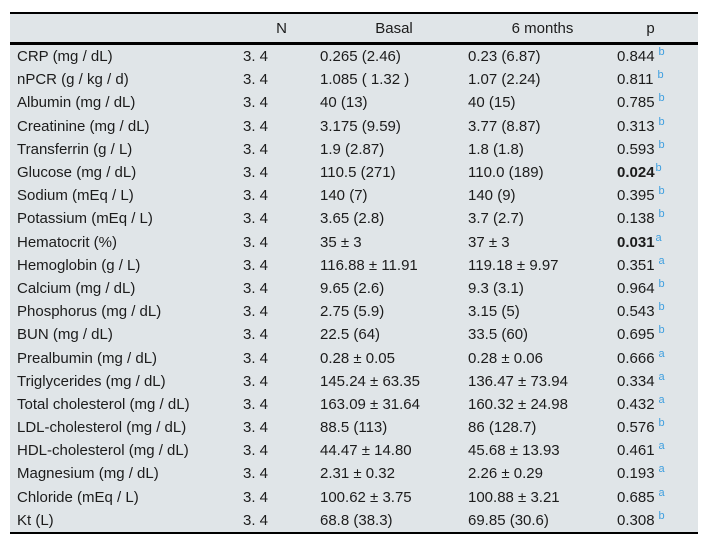 The width and height of the screenshot is (711, 545). What do you see at coordinates (636, 149) in the screenshot?
I see `p-value: 0.593` at bounding box center [636, 149].